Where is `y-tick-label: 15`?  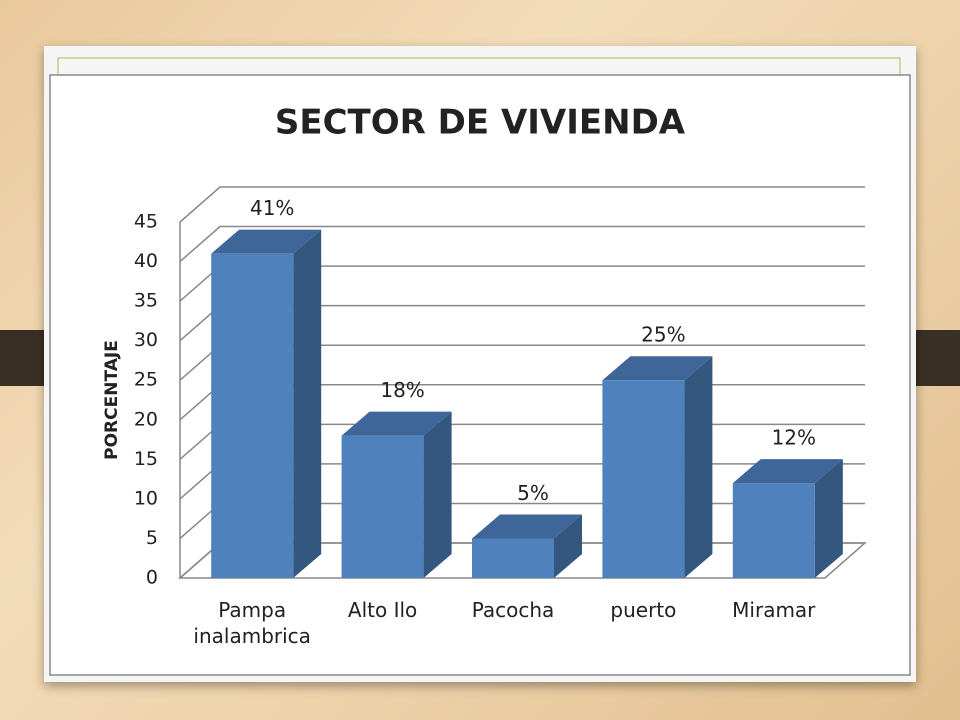 y-tick-label: 15 is located at coordinates (146, 459).